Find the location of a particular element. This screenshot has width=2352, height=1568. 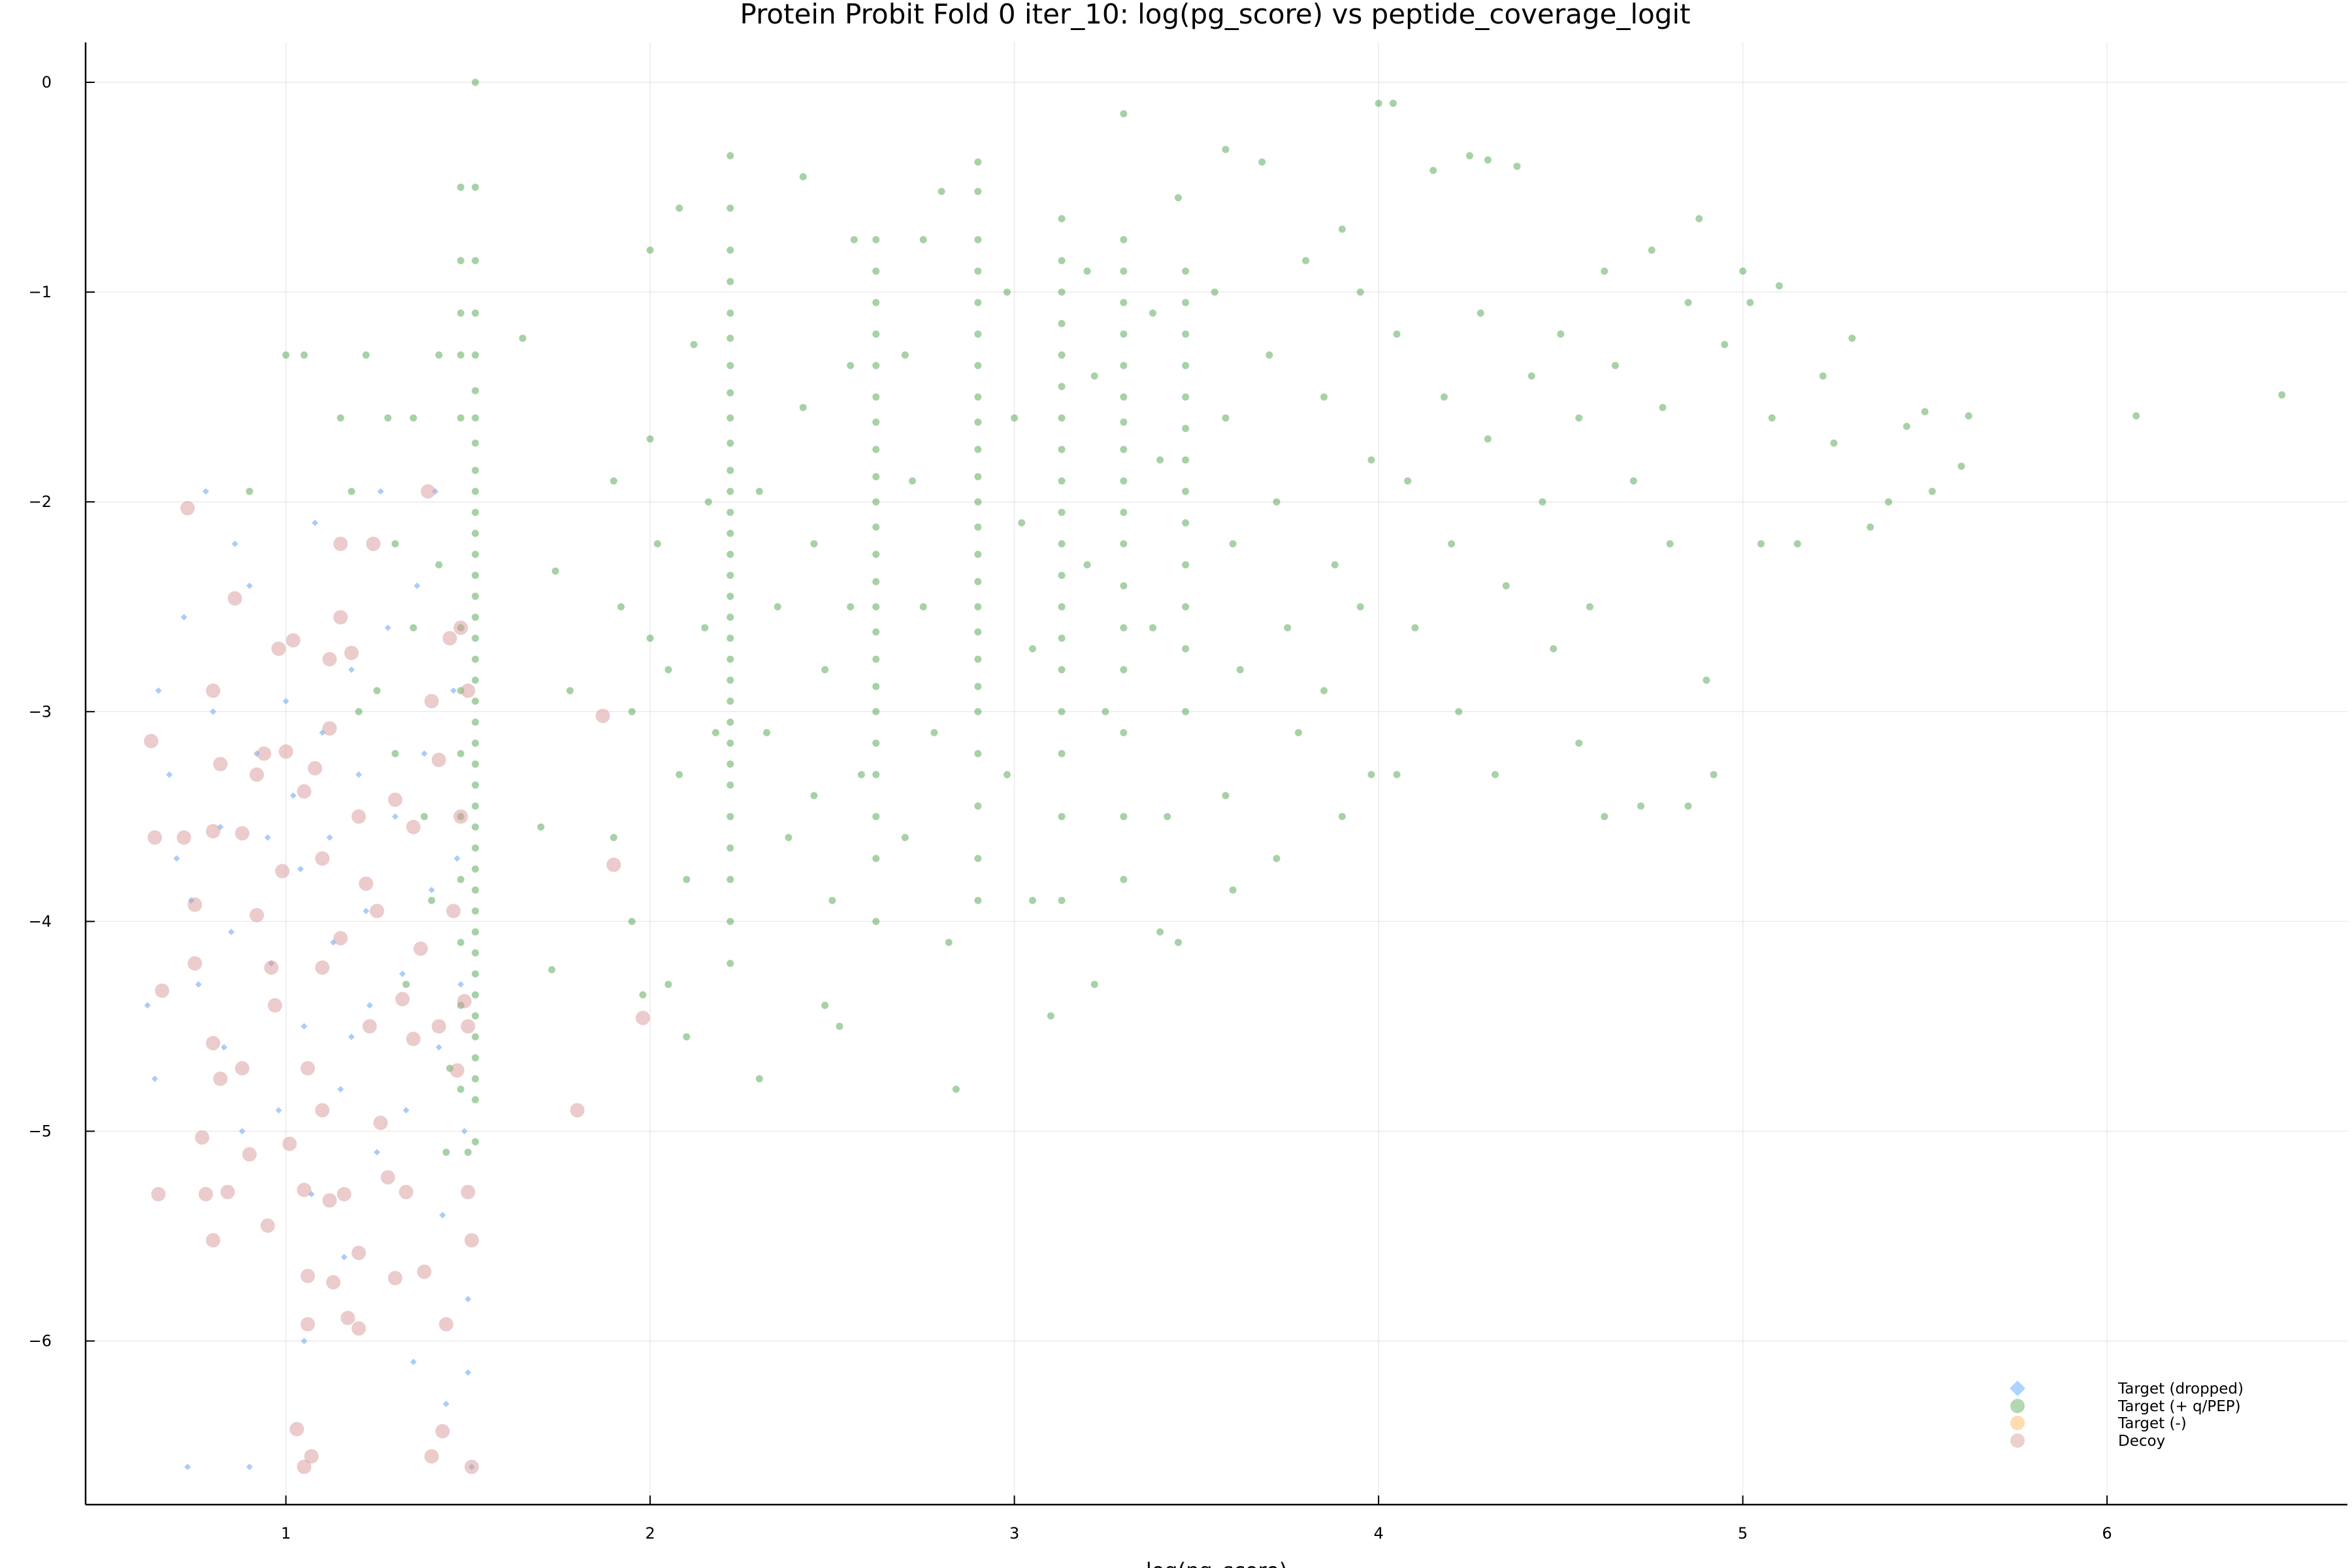

x-axis-label: log(pg_score) is located at coordinates (1216, 1563).